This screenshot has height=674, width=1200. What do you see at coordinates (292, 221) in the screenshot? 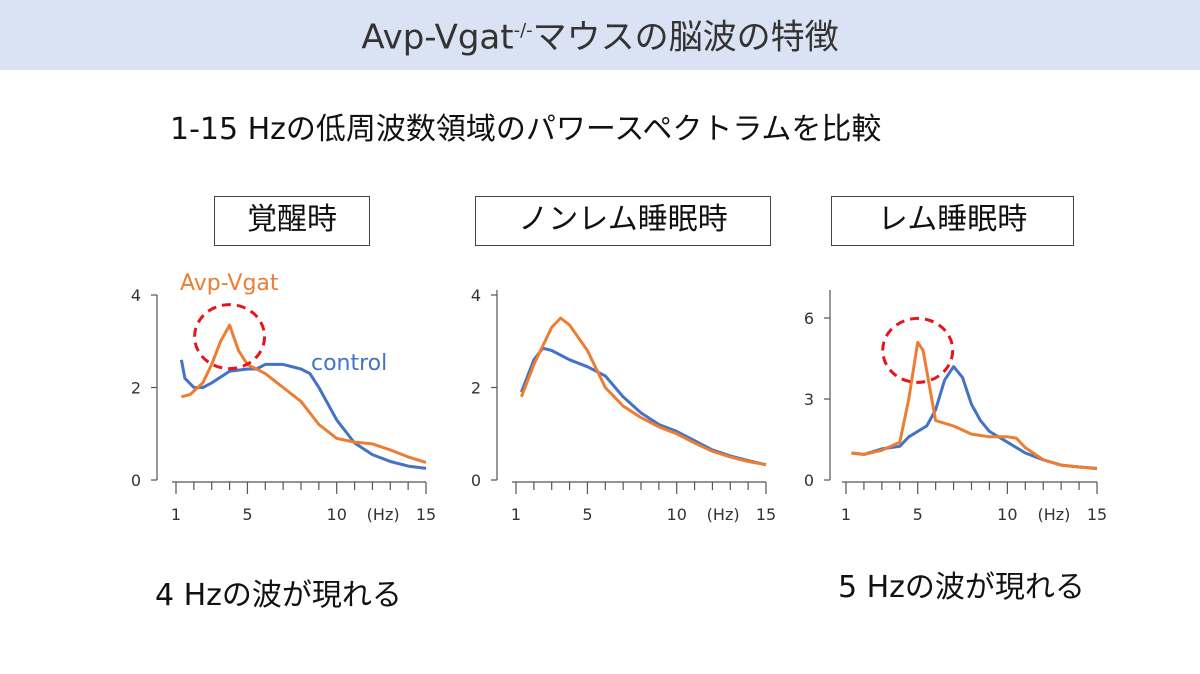
I see `chart-title-wake: 覚醒時` at bounding box center [292, 221].